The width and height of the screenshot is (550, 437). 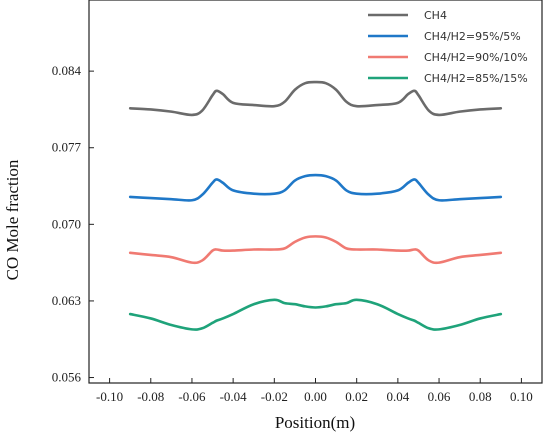 What do you see at coordinates (192, 396) in the screenshot?
I see `x-tick-label: -0.06` at bounding box center [192, 396].